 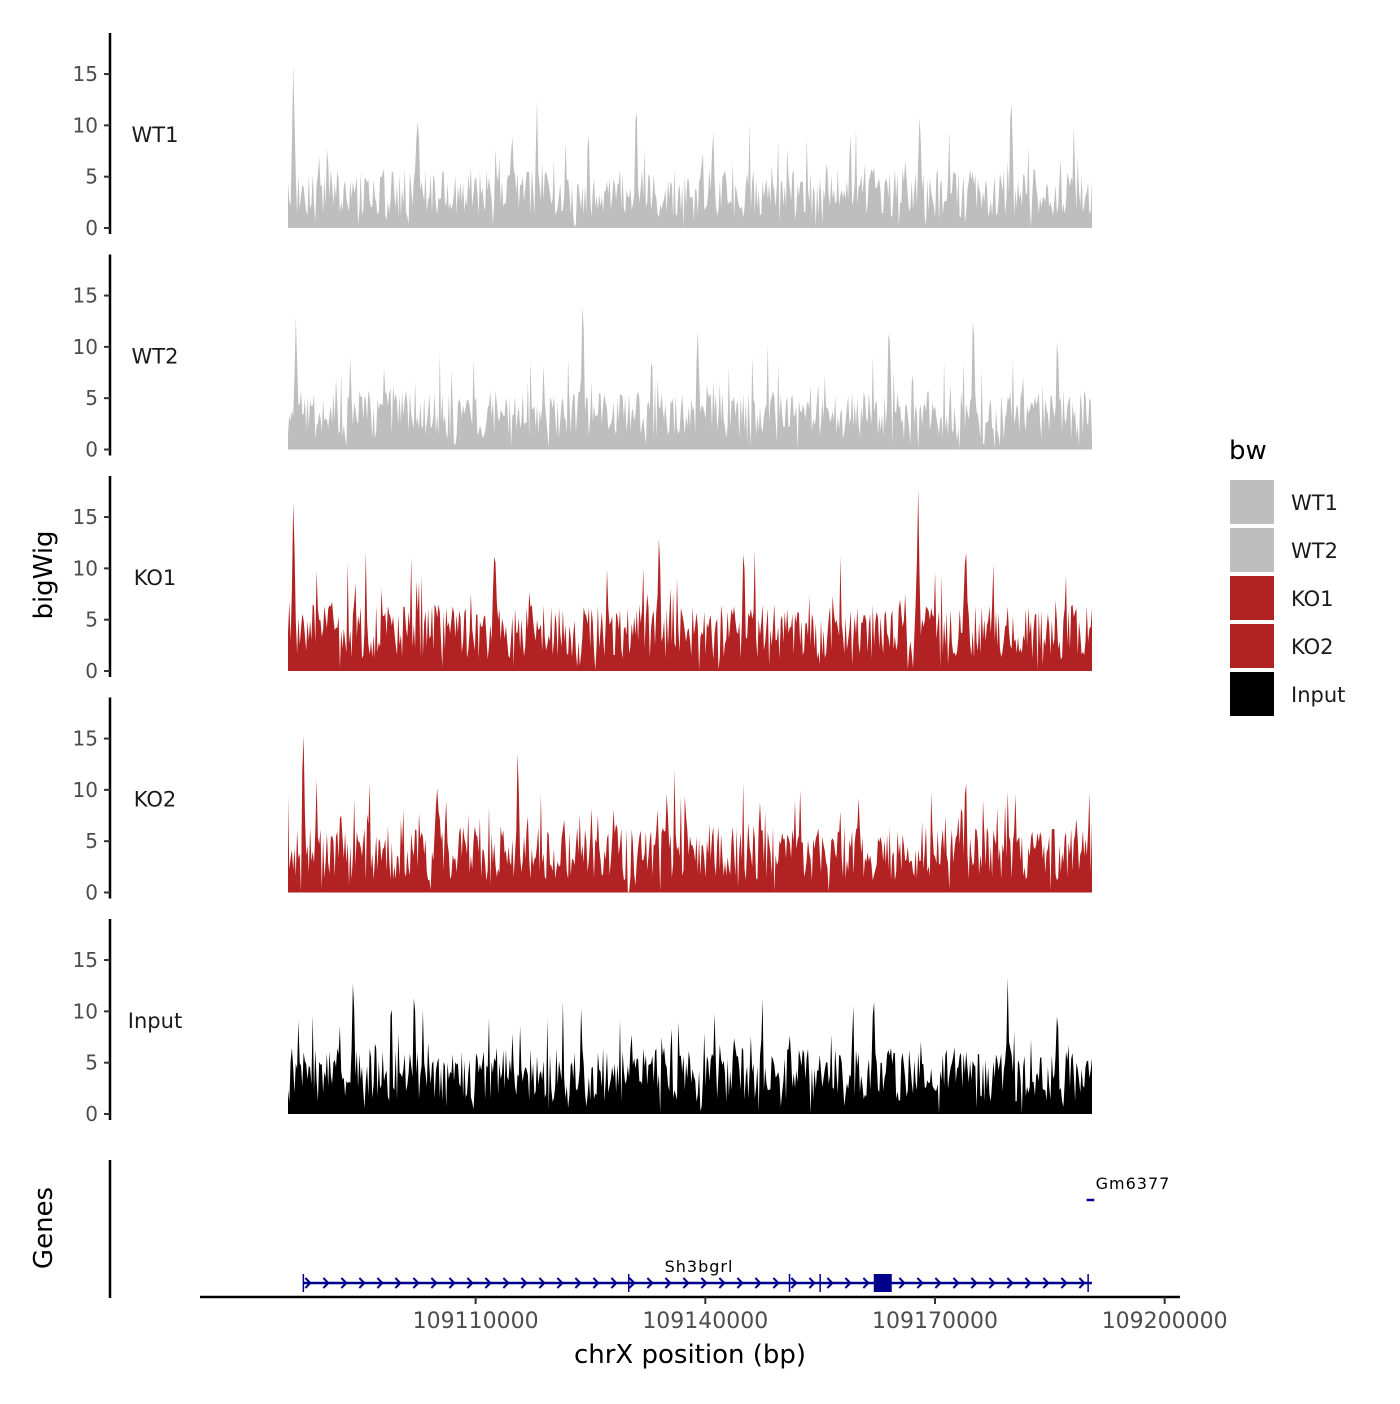 What do you see at coordinates (690, 377) in the screenshot?
I see `coverage-area-wt2` at bounding box center [690, 377].